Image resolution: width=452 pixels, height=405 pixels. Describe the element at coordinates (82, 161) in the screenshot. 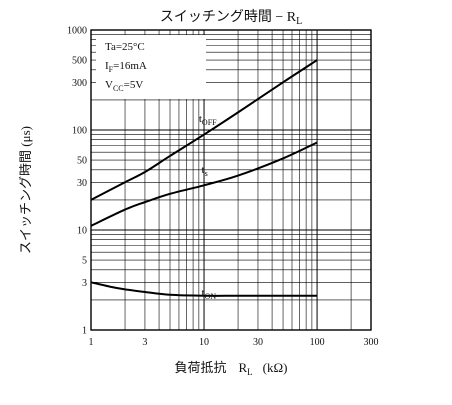

I see `y-tick-label: 50` at that location.